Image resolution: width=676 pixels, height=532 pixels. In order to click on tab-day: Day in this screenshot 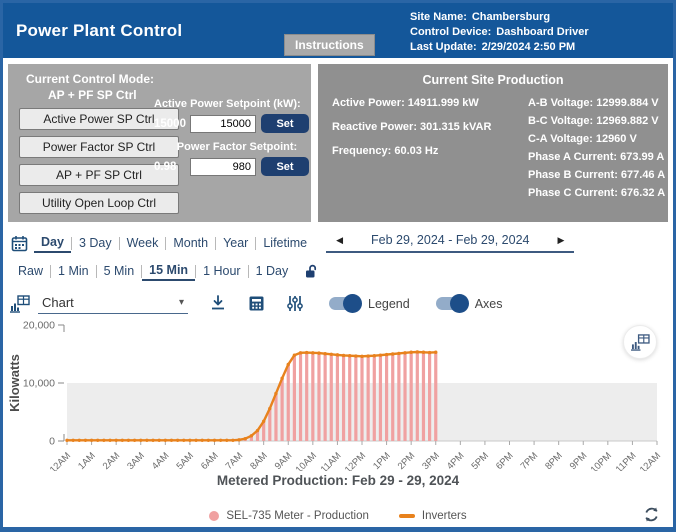, I will do `click(52, 243)`.